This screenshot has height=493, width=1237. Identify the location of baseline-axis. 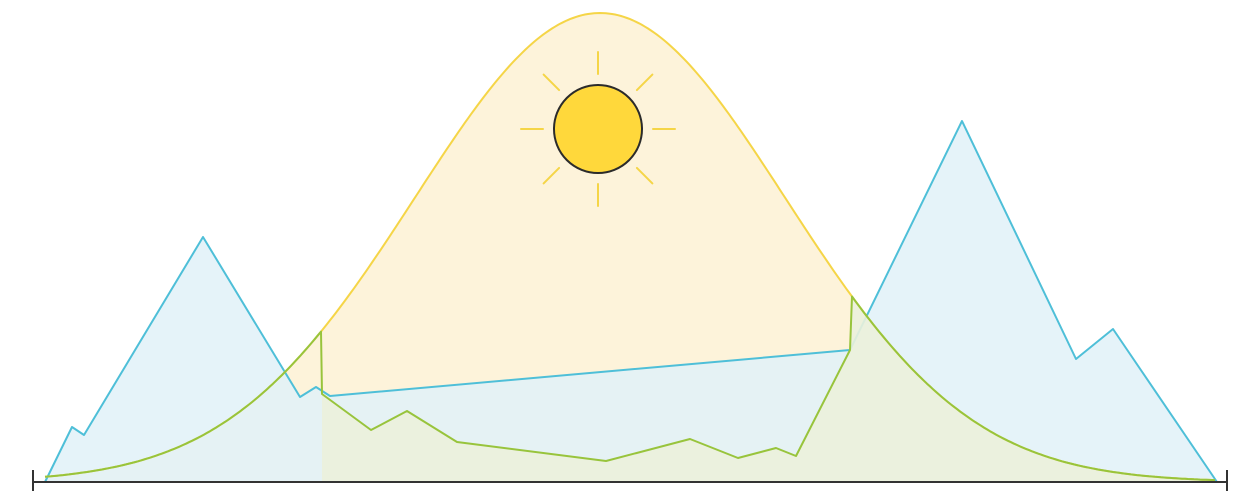
(630, 480).